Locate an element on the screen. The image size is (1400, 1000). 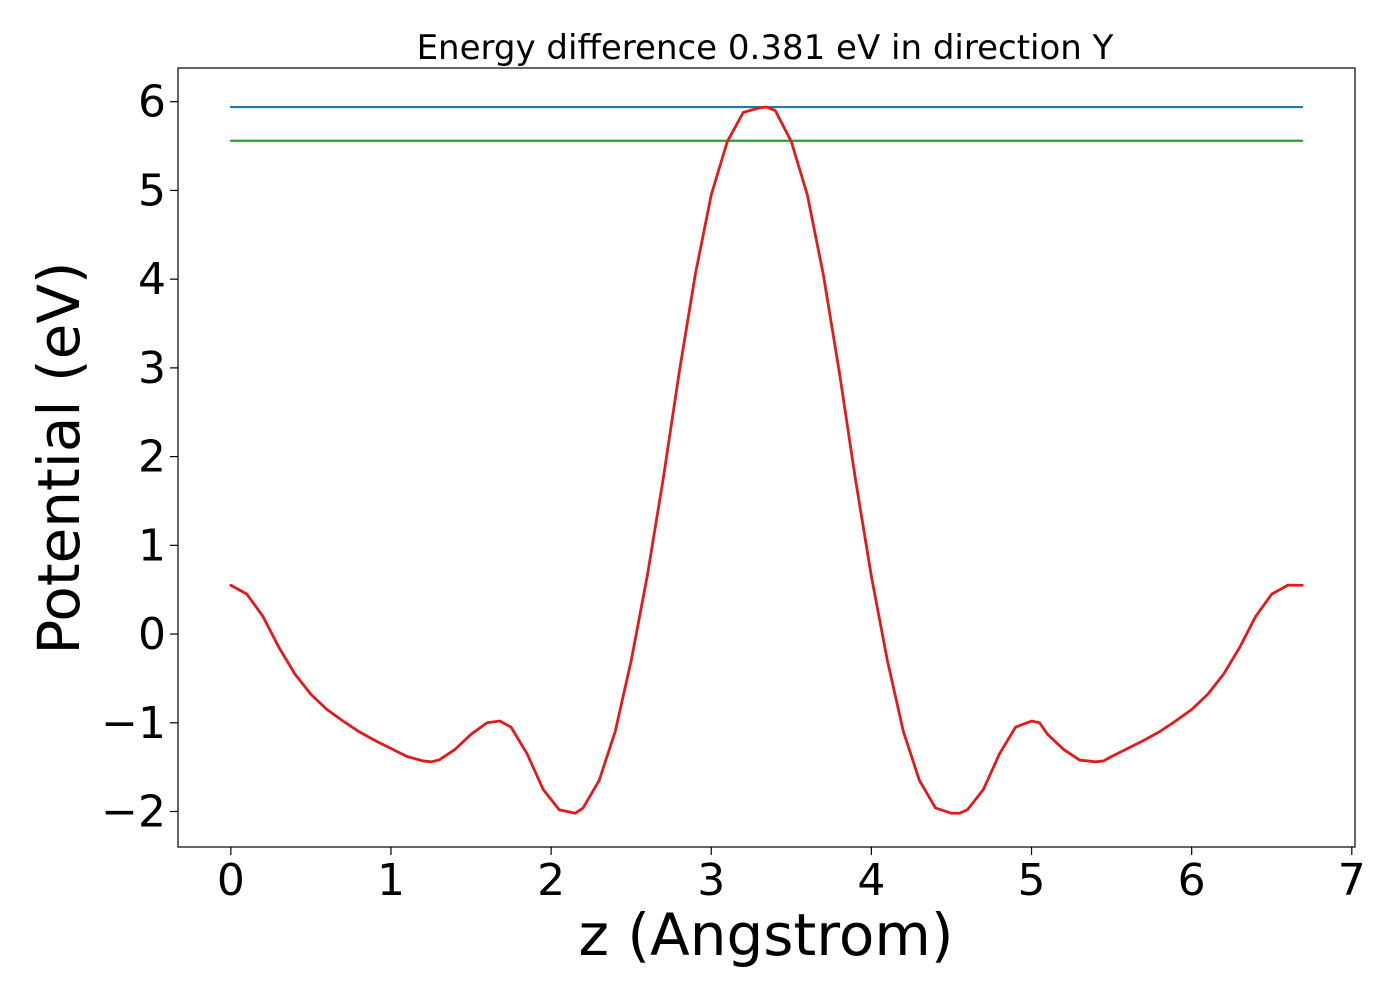
y-tick-label: 0 is located at coordinates (152, 634).